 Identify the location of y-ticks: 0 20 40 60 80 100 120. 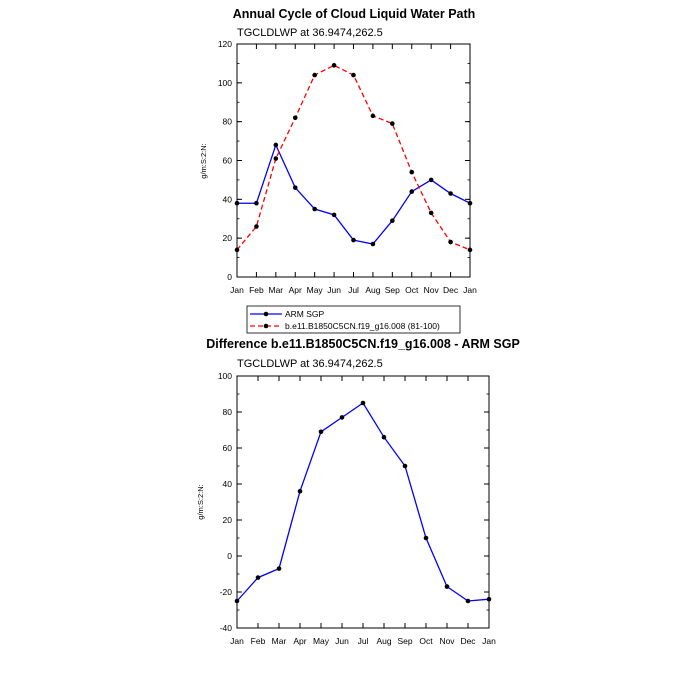
(344, 160).